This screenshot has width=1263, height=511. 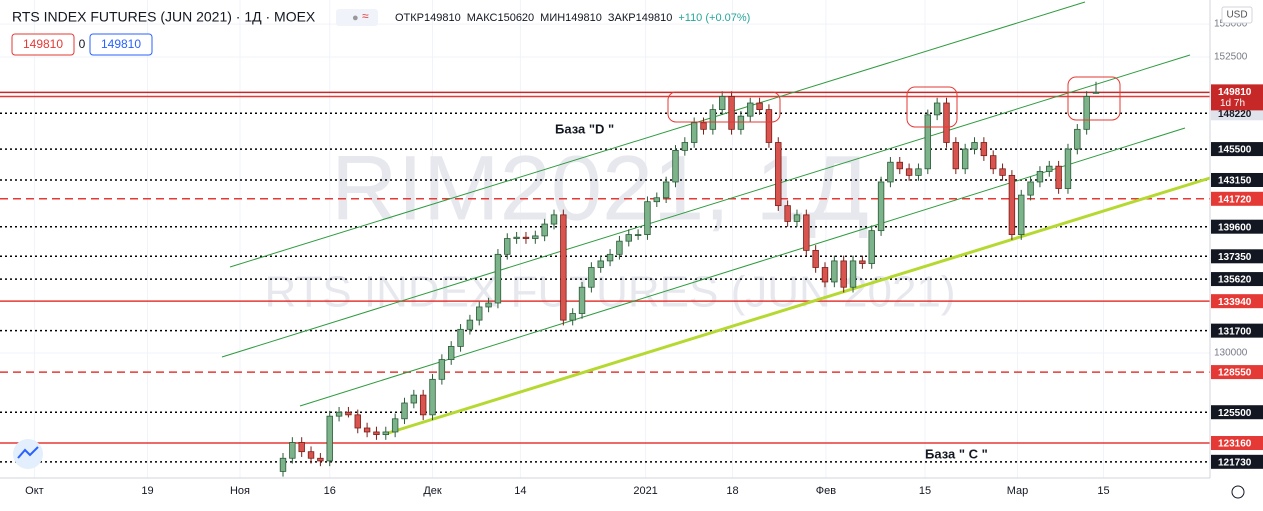 What do you see at coordinates (428, 18) in the screenshot?
I see `legend-item: ОТКР149810` at bounding box center [428, 18].